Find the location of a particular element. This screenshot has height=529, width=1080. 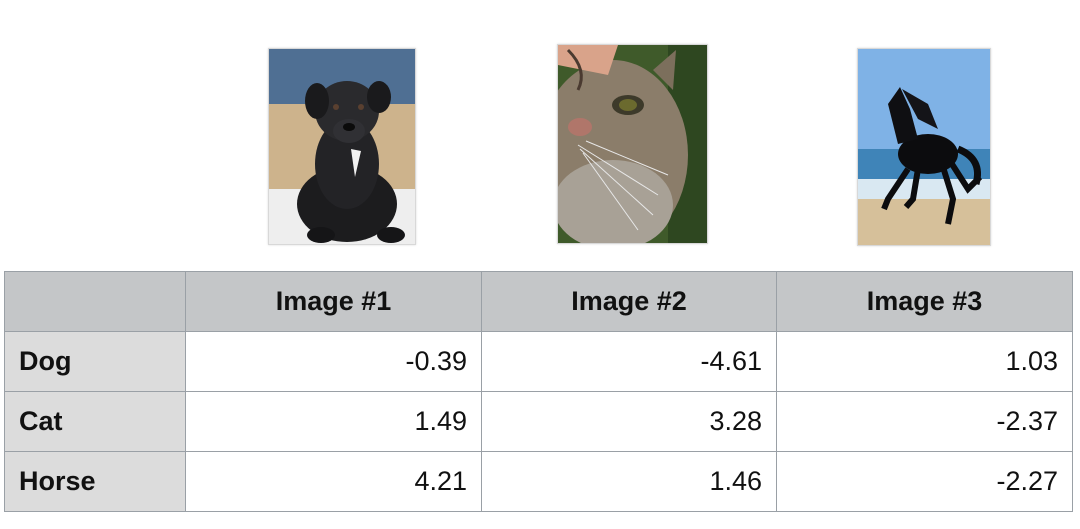

column-header-image-1: Image #1 is located at coordinates (333, 301).